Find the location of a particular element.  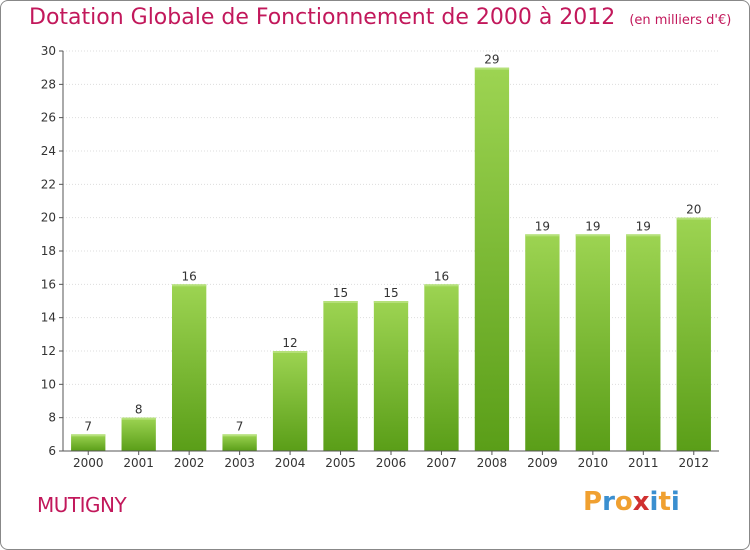

bar-value-label: 8 is located at coordinates (139, 410).